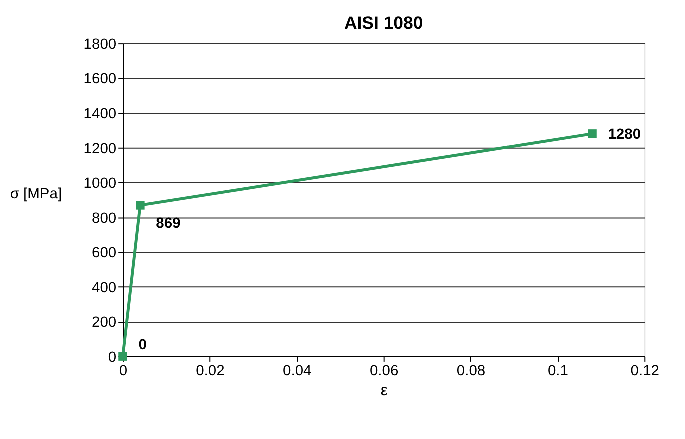 This screenshot has width=685, height=439. I want to click on x-tick-label: 0.12, so click(645, 372).